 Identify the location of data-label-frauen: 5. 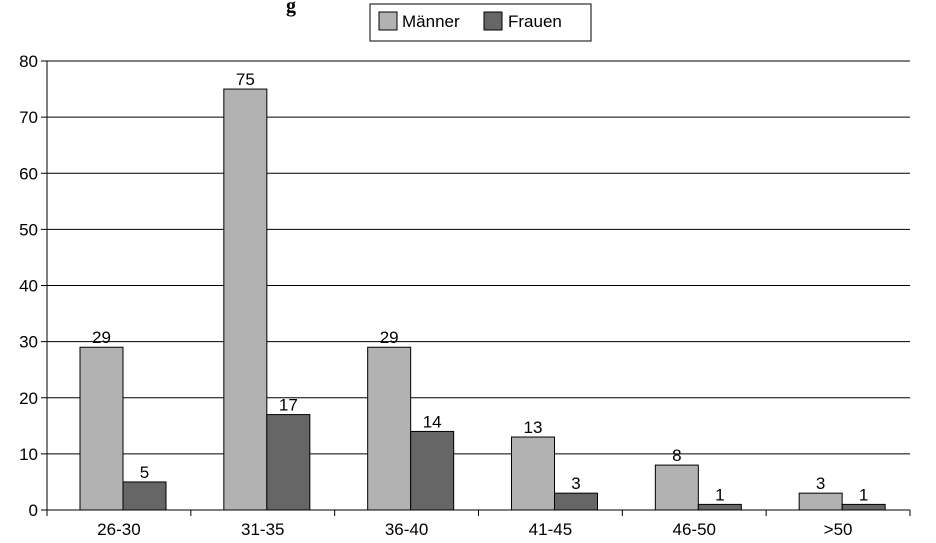
(144, 472).